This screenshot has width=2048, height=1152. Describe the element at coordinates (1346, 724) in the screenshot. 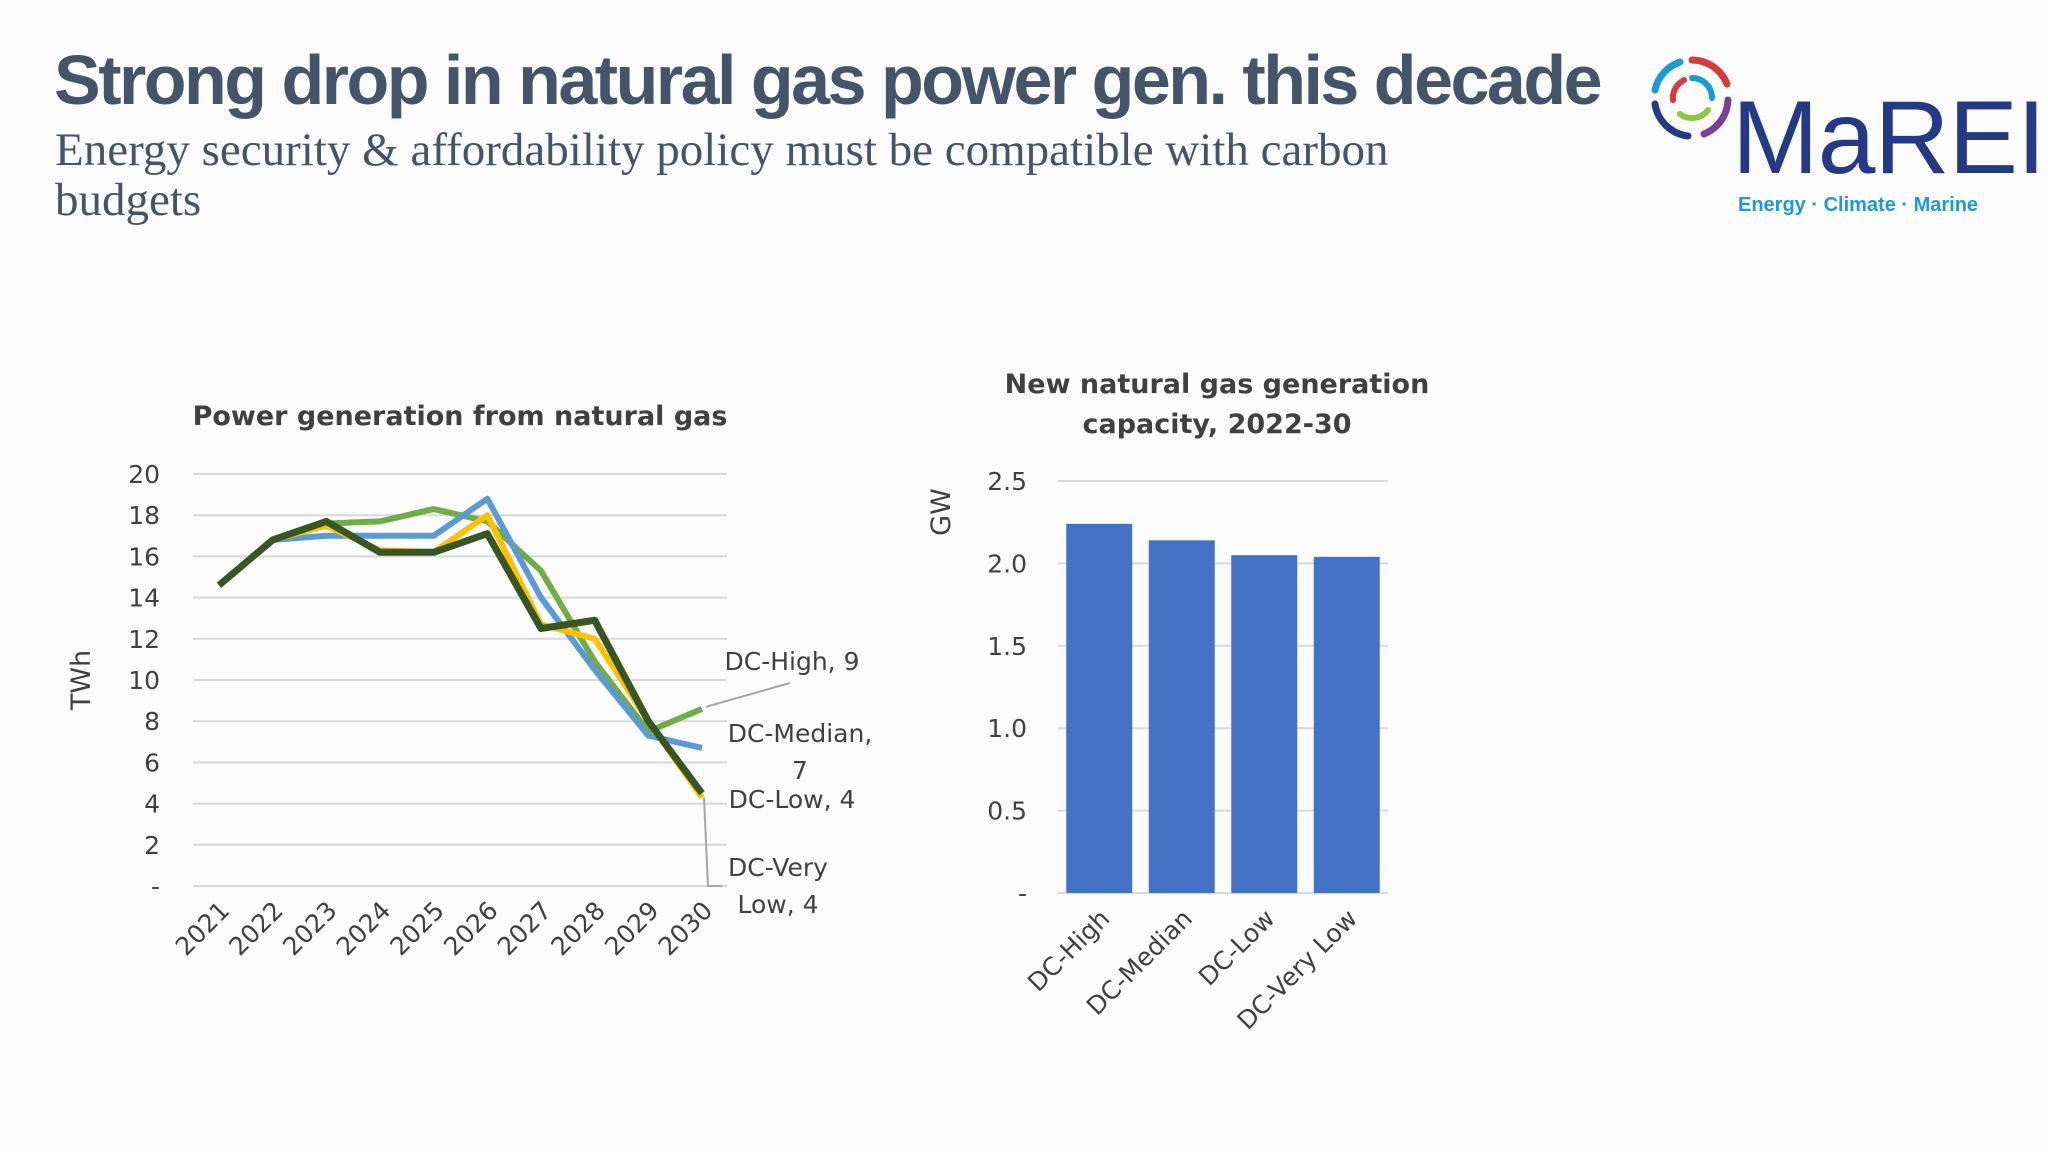

I see `bar-dc-very-low` at that location.